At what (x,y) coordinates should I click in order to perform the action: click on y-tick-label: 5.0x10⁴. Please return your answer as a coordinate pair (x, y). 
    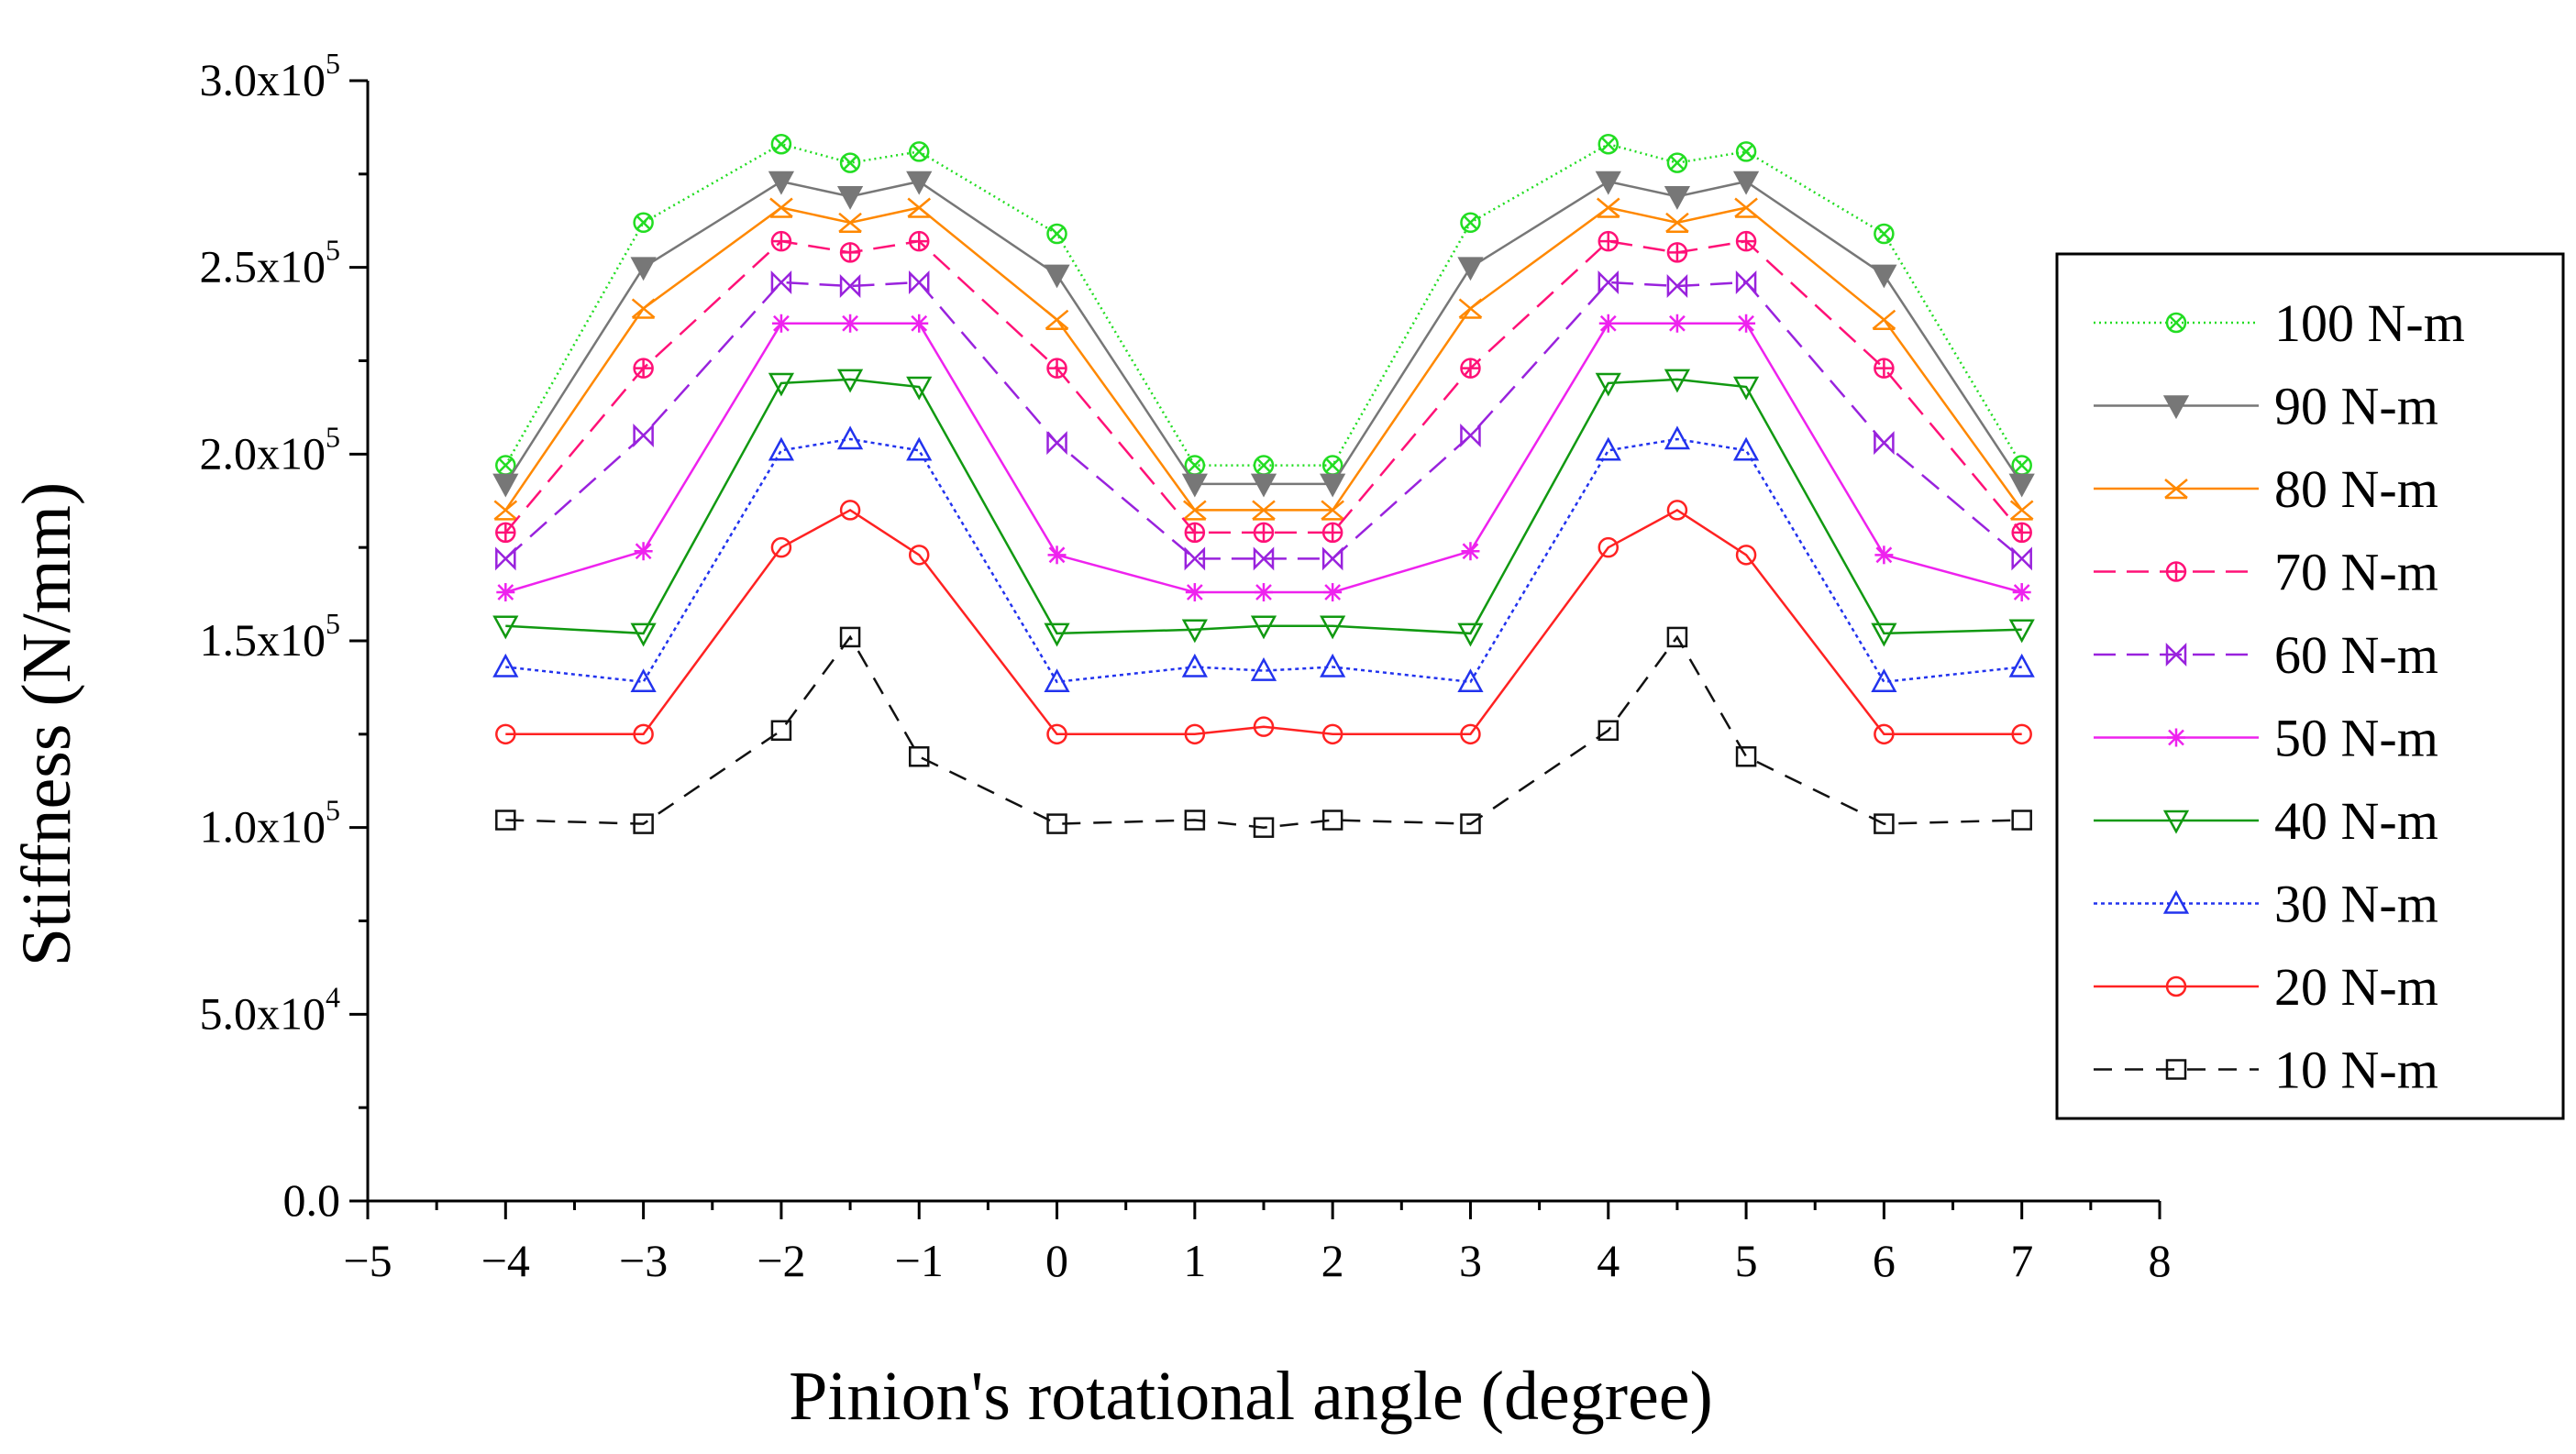
    Looking at the image, I should click on (270, 1009).